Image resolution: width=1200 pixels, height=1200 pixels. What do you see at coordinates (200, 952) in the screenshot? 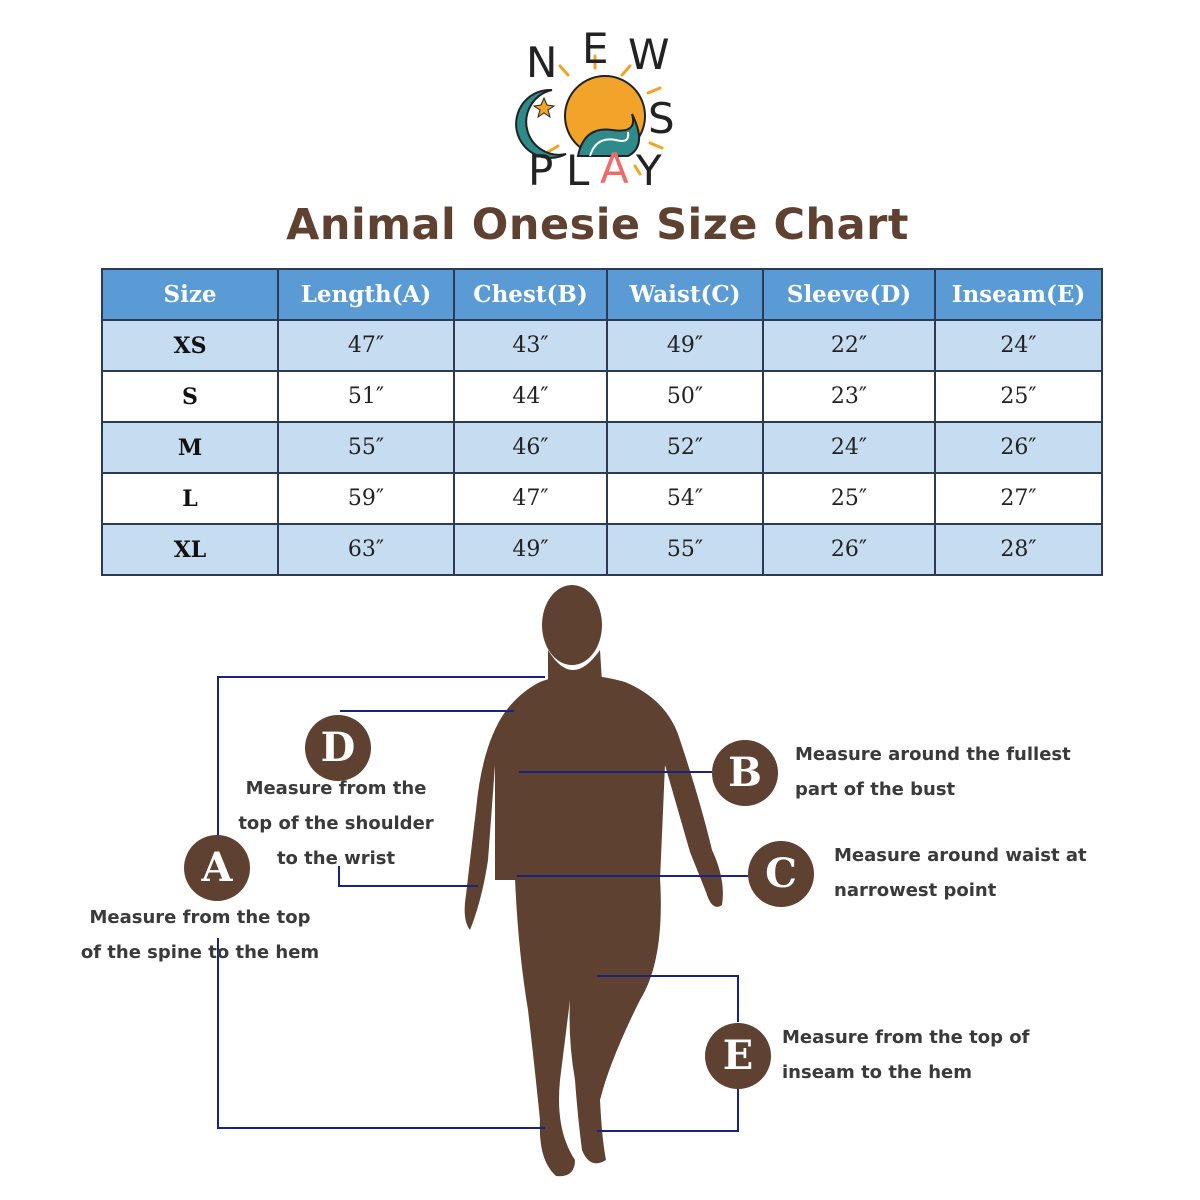
I see `caption-a-line-2: of the spine to the hem` at bounding box center [200, 952].